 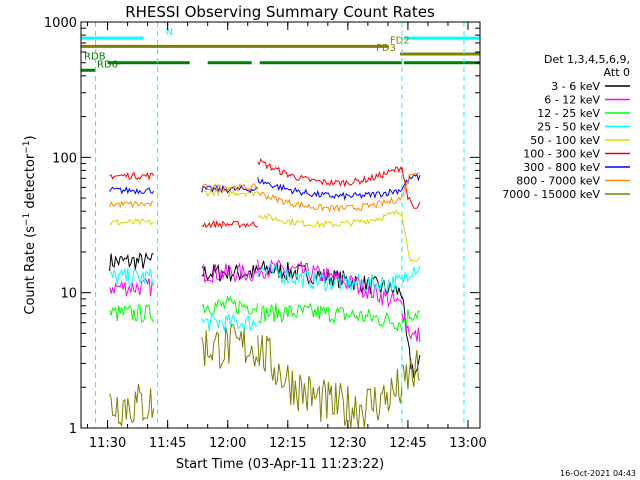 What do you see at coordinates (347, 443) in the screenshot?
I see `x-tick-label: 12:30` at bounding box center [347, 443].